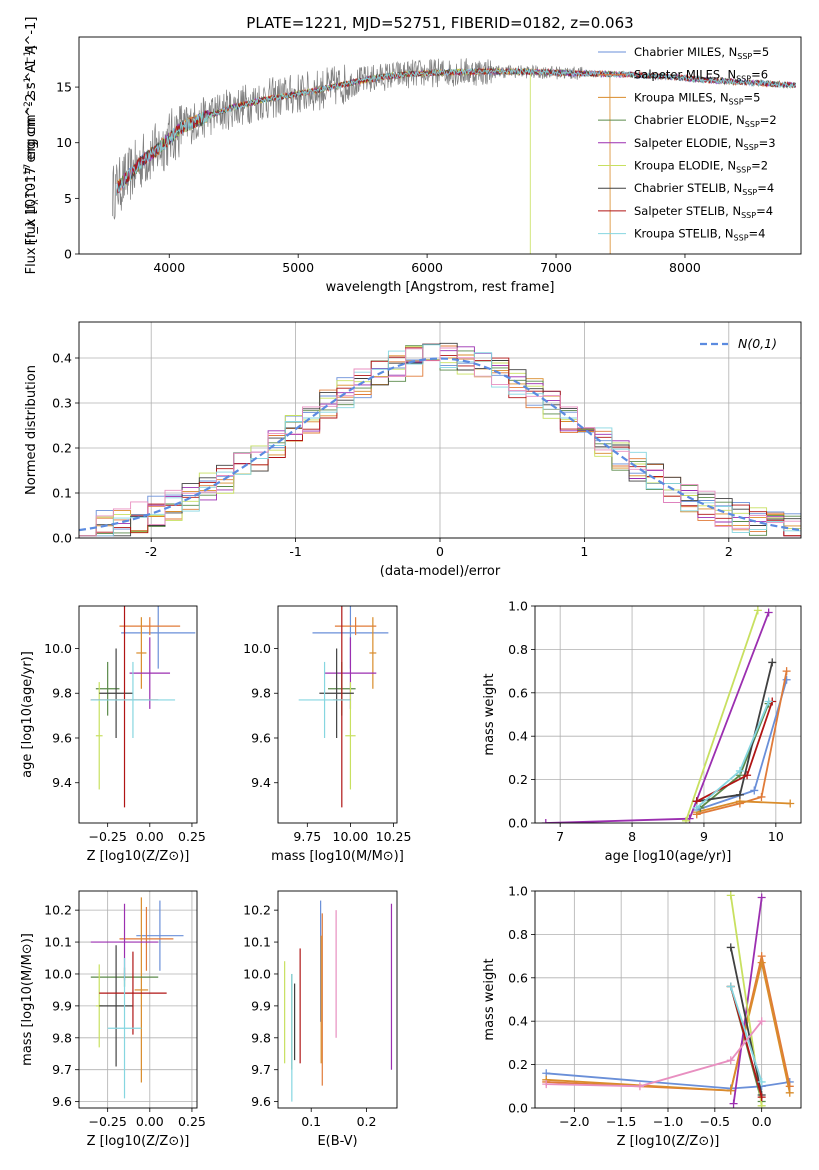 This screenshot has width=819, height=1170. I want to click on legend-entry: Kroupa MILES, NSSP=5, so click(697, 98).